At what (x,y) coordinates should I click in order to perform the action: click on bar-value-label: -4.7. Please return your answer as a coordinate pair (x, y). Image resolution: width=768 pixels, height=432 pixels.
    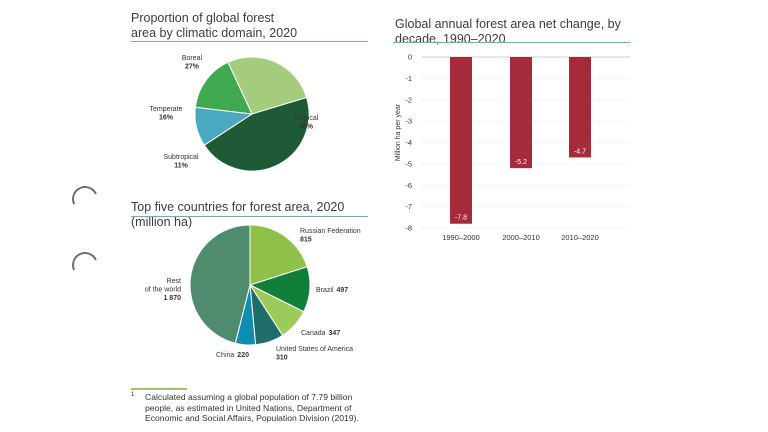
    Looking at the image, I should click on (580, 151).